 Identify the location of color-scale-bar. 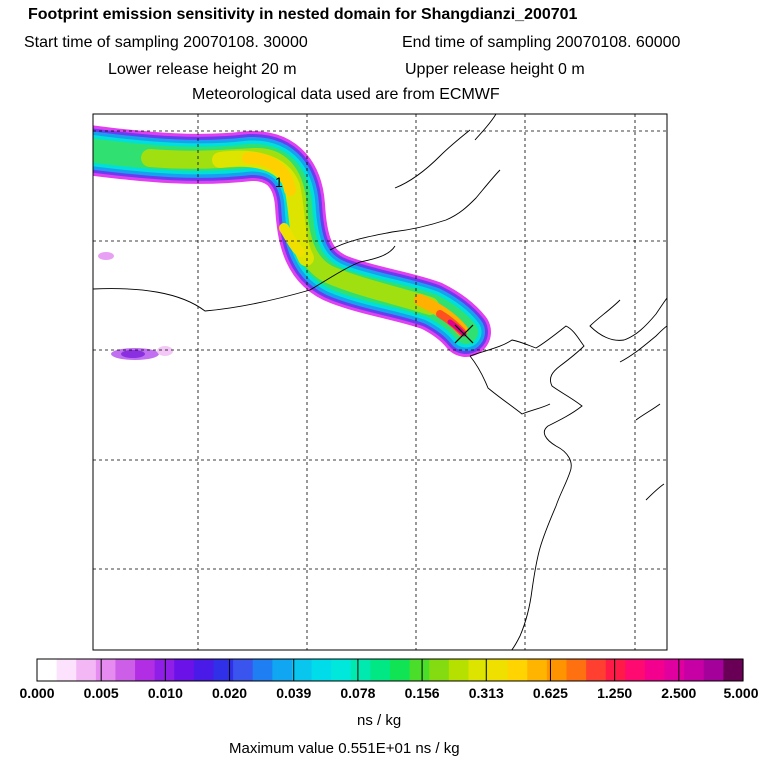
(390, 670).